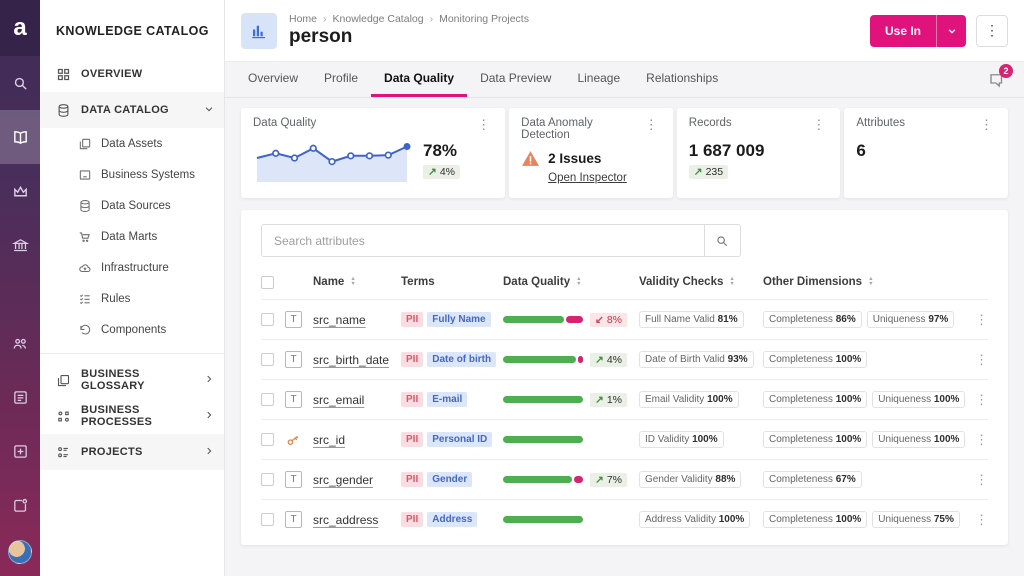 The image size is (1024, 576). Describe the element at coordinates (452, 519) in the screenshot. I see `term-badge: Address` at that location.